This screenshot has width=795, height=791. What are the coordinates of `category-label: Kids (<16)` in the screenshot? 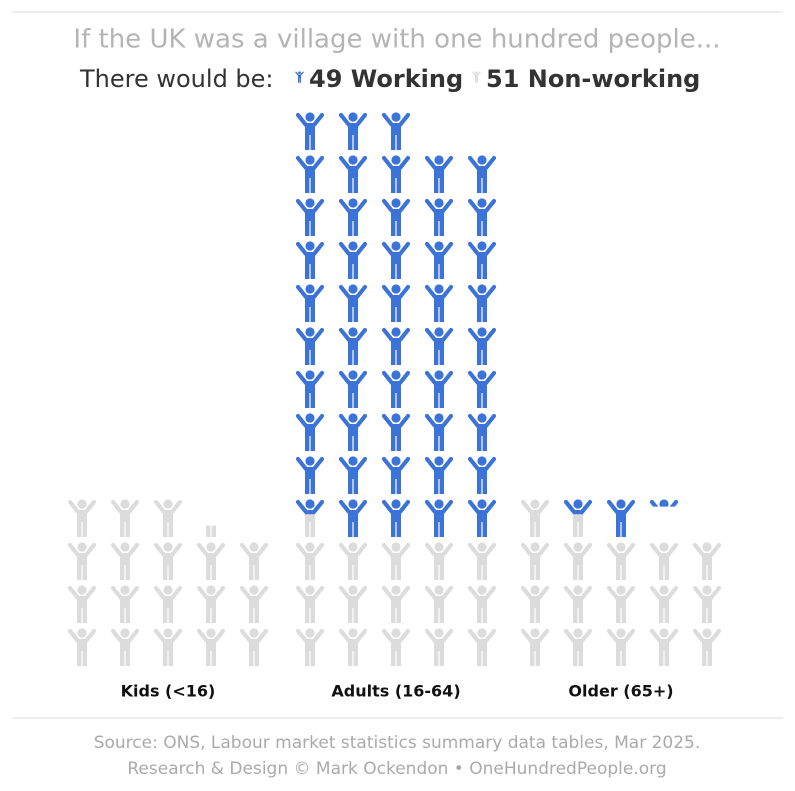 It's located at (168, 691).